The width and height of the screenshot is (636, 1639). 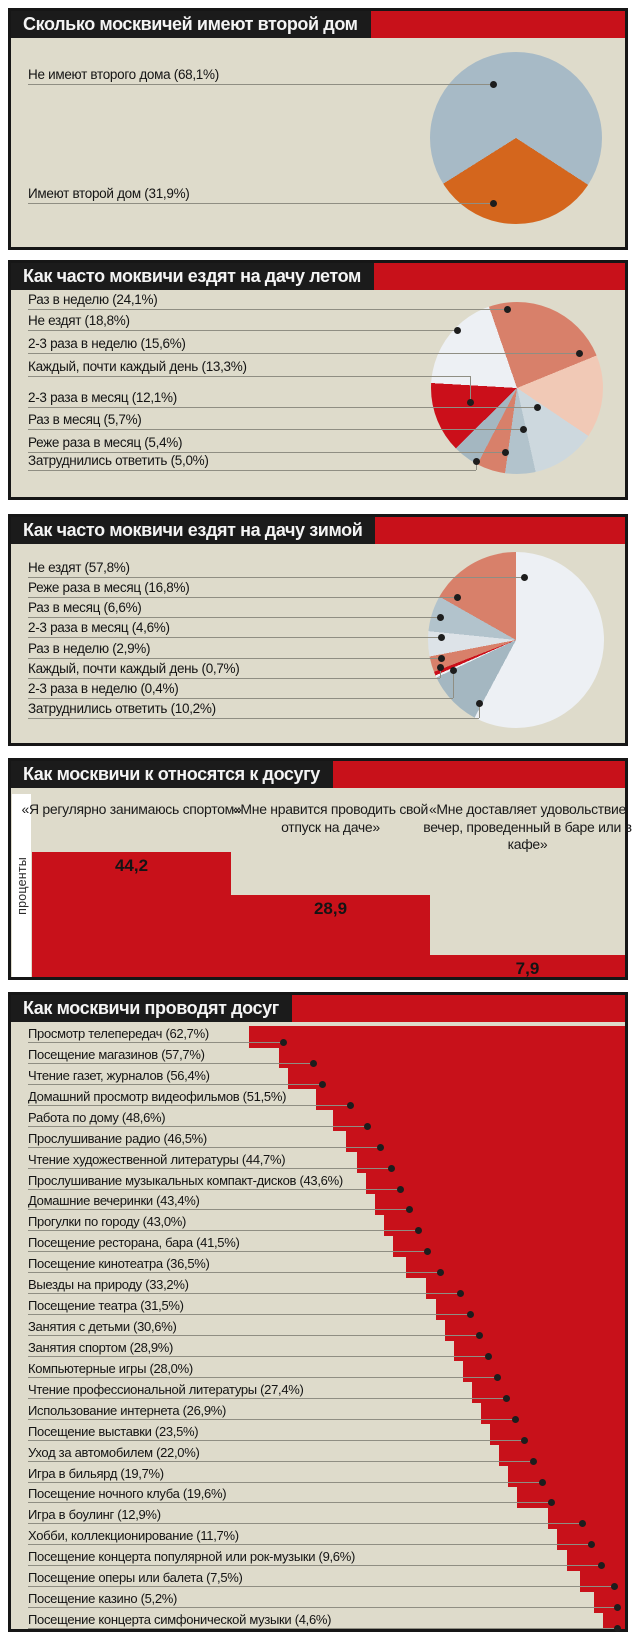 I want to click on activity-label: Прослушивание радио (46,5%), so click(x=117, y=1138).